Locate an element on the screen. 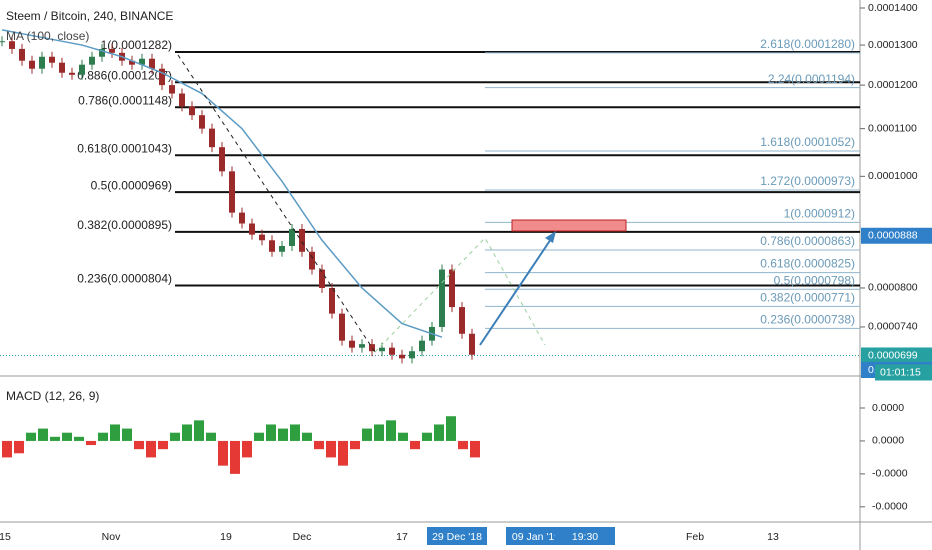 The height and width of the screenshot is (550, 932). fib-ext-label: 2.618(0.0001280) is located at coordinates (807, 44).